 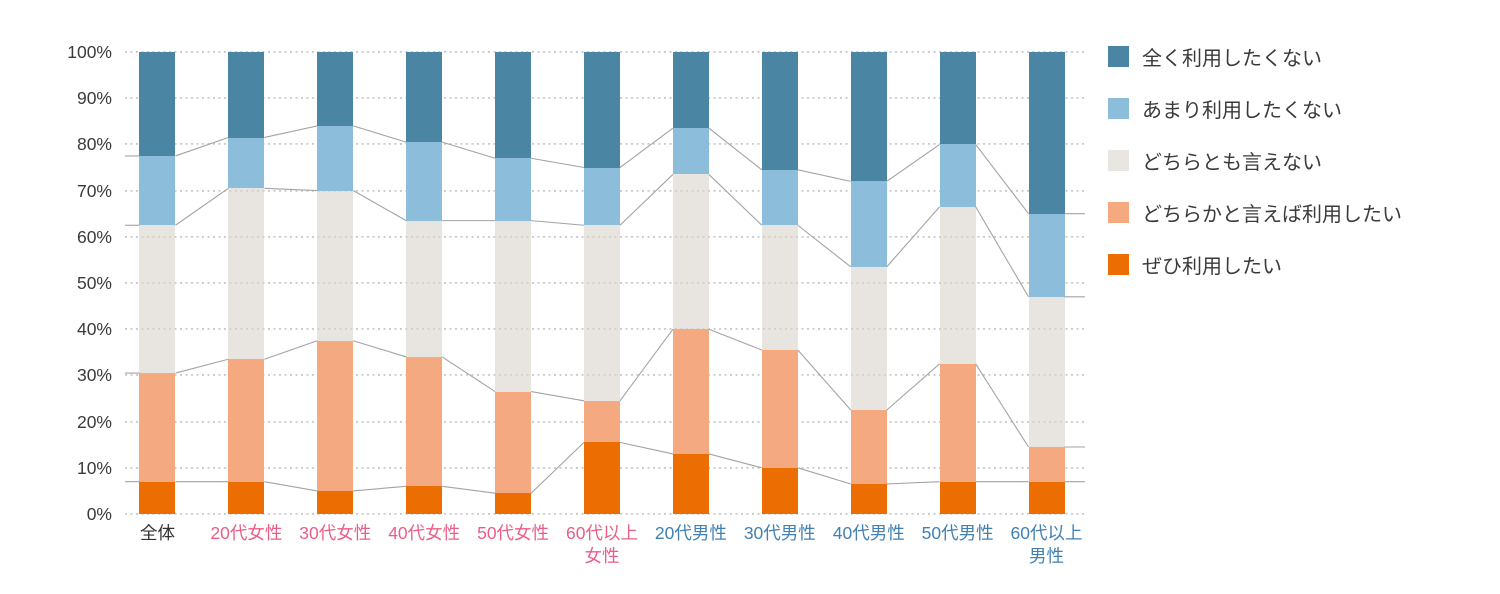 What do you see at coordinates (513, 533) in the screenshot?
I see `x-tick-label: 50代女性` at bounding box center [513, 533].